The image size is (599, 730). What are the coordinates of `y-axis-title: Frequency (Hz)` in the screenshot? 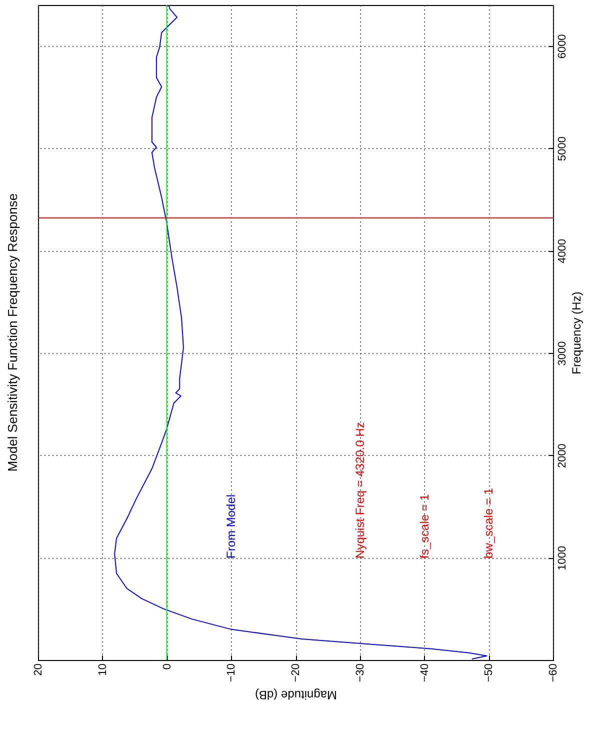 It's located at (577, 333).